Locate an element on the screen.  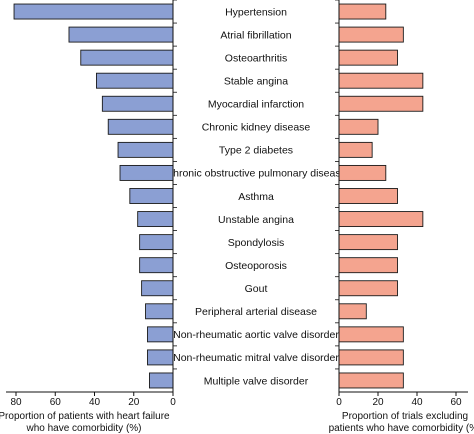
category-label: Non-rheumatic aortic valve disorder is located at coordinates (256, 335).